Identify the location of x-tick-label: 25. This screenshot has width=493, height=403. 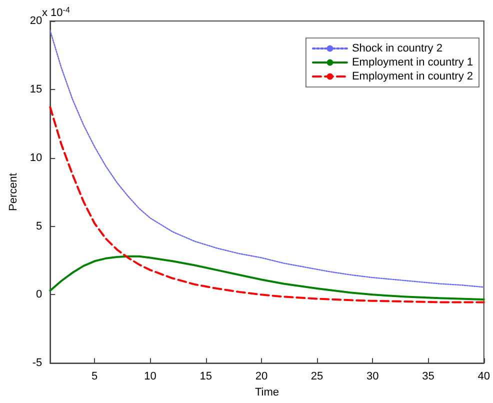
(317, 376).